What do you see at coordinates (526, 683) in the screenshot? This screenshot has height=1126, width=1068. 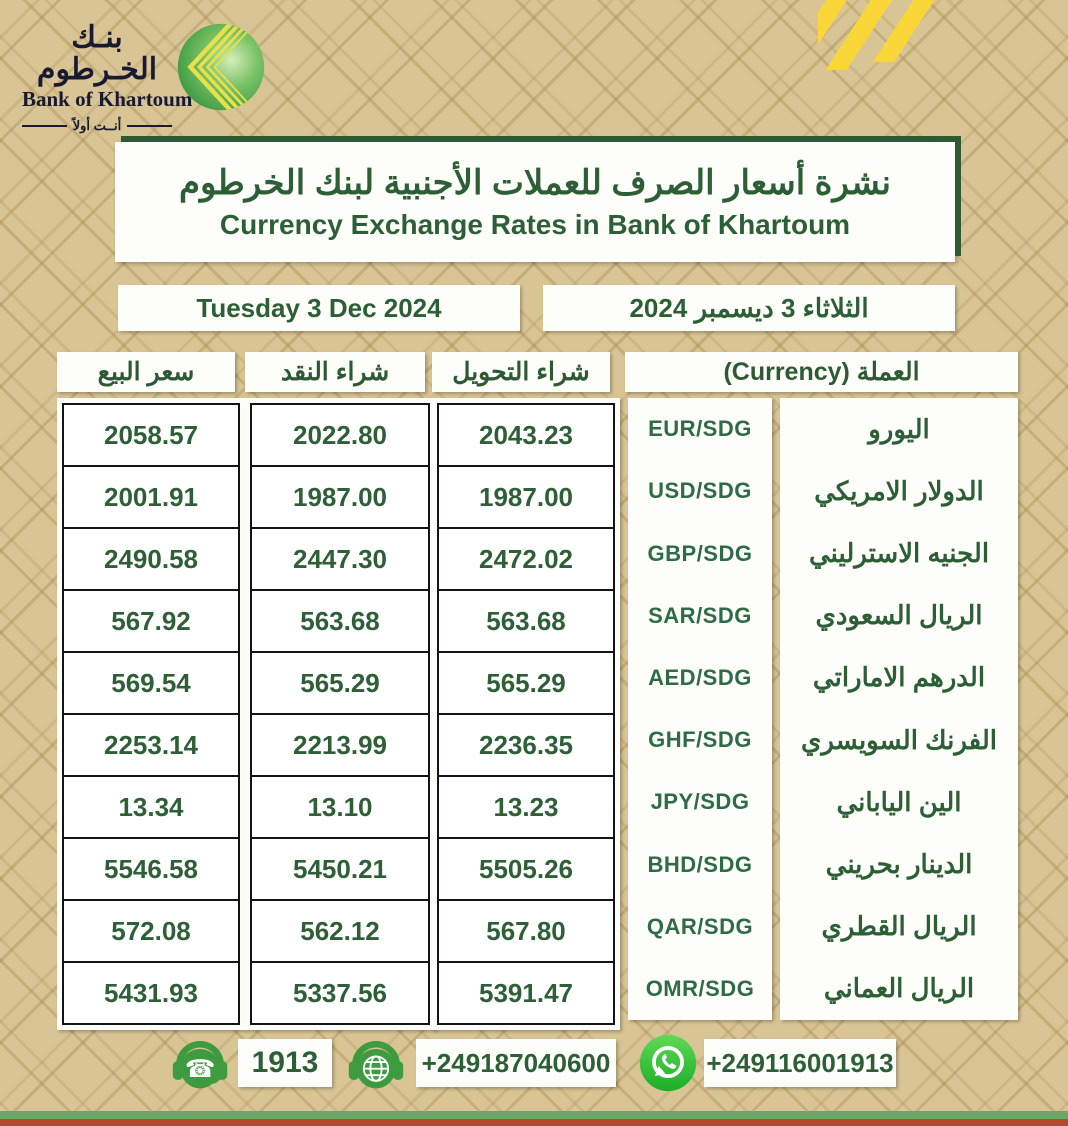 I see `transfer-buy-cell: 565.29` at bounding box center [526, 683].